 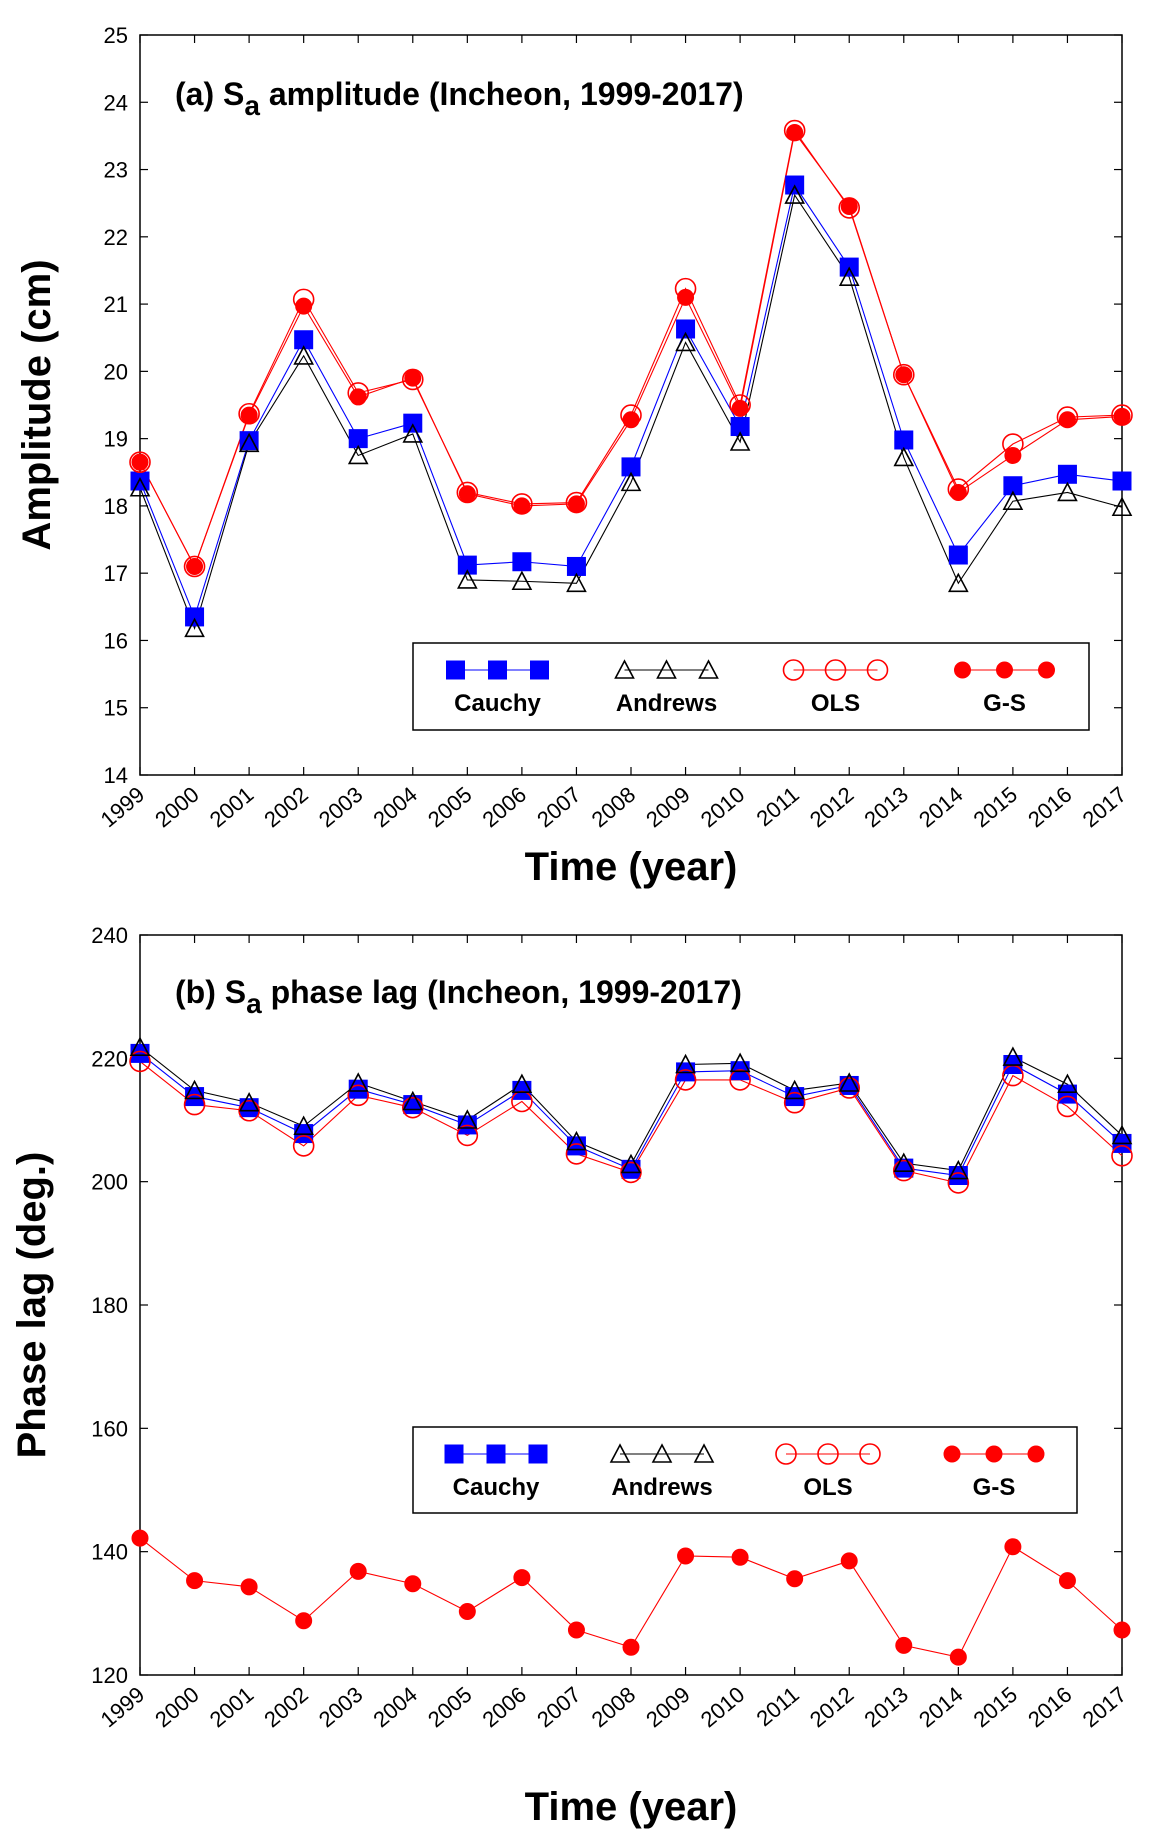 I want to click on legend-label-g-s: G-S, so click(x=1004, y=703).